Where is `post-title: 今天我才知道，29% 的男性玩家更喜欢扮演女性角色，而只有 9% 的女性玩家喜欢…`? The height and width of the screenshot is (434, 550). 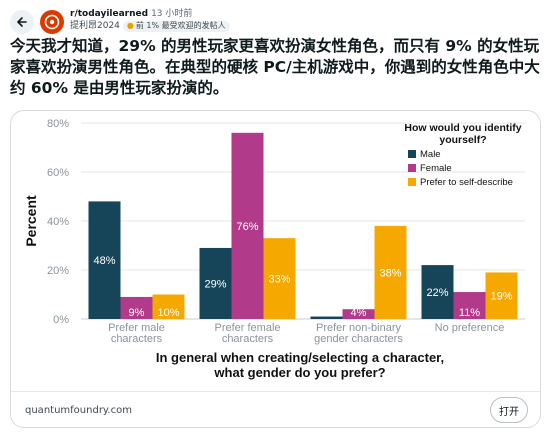
post-title: 今天我才知道，29% 的男性玩家更喜欢扮演女性角色，而只有 9% 的女性玩家喜欢… is located at coordinates (275, 67).